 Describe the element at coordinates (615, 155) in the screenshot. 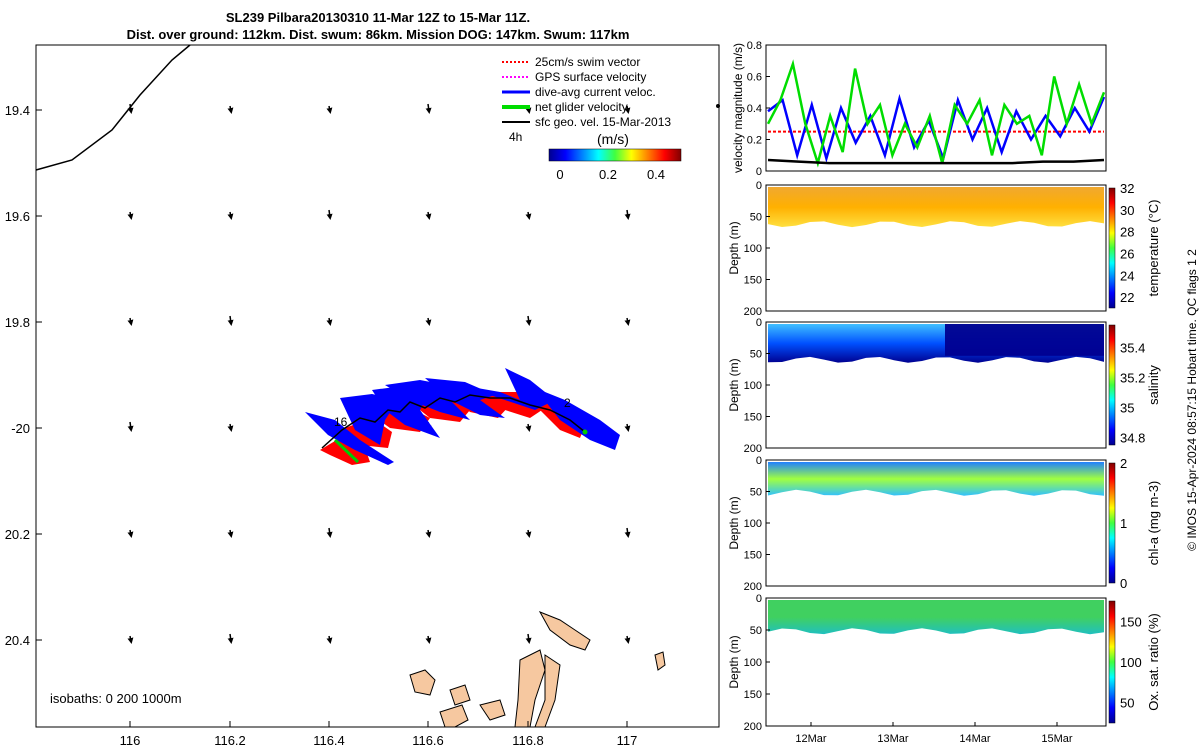

I see `map-colorbar` at that location.